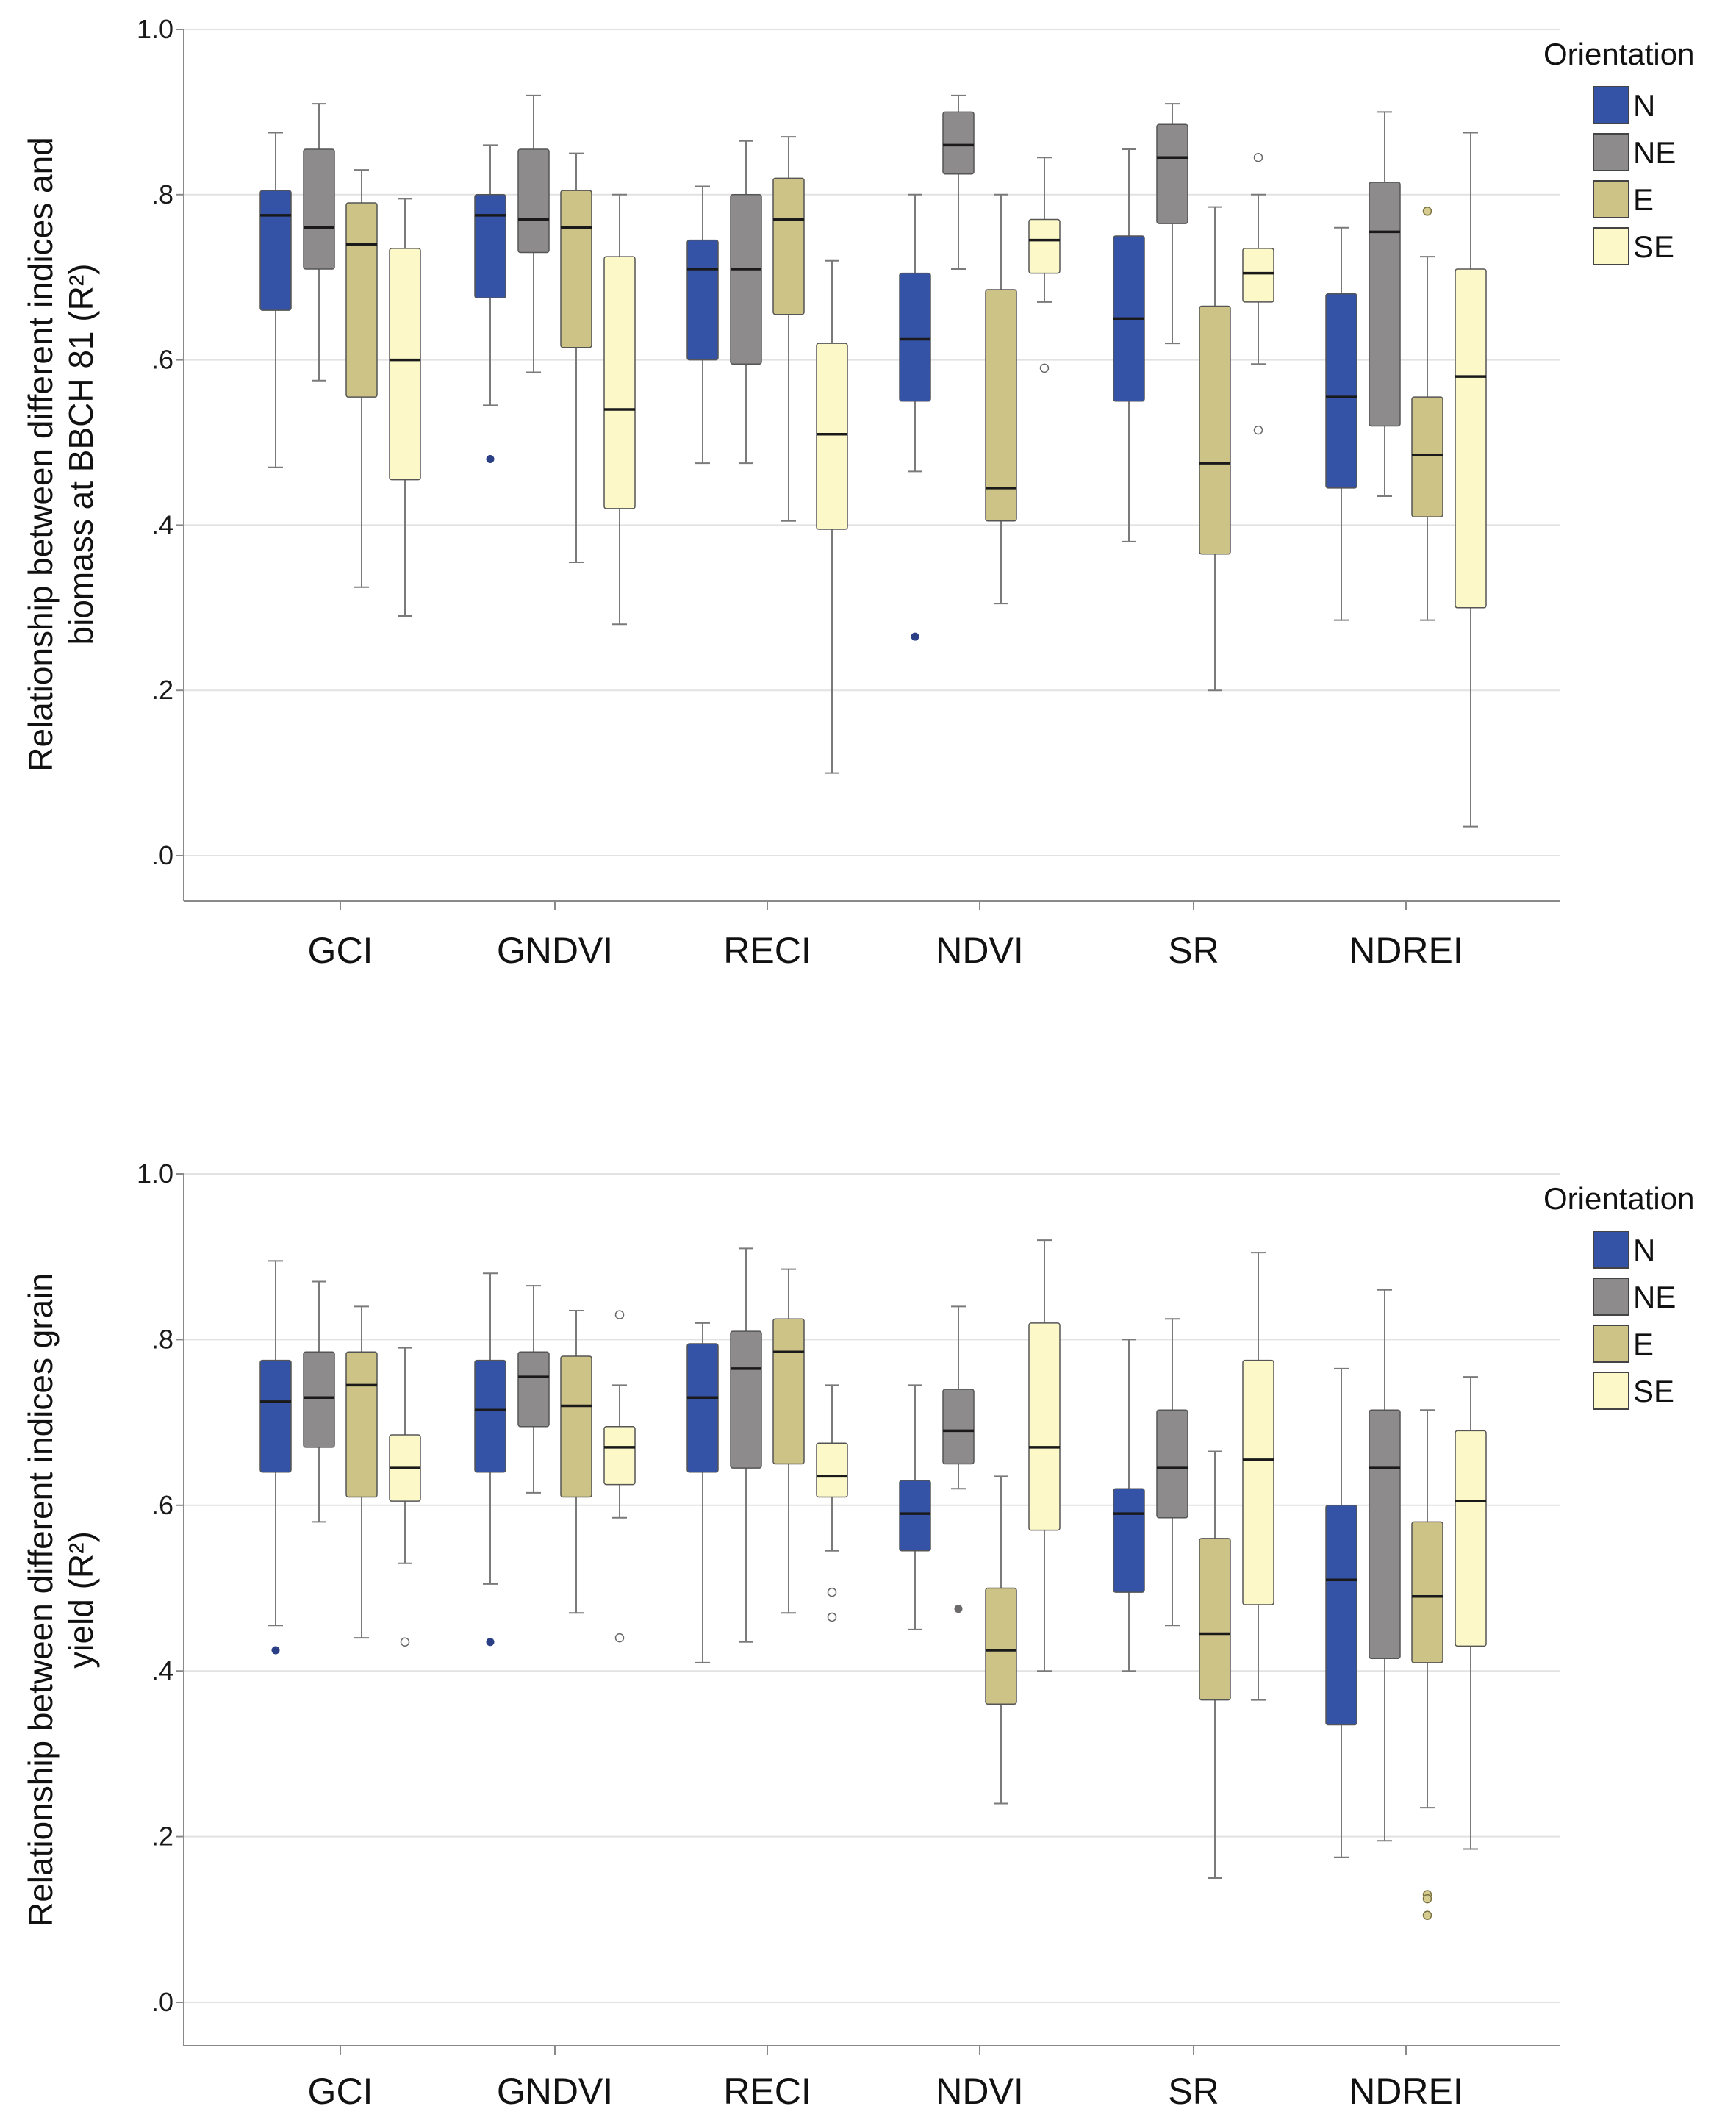 The image size is (1736, 2117). I want to click on legend: Orientation N NE E SE, so click(1618, 151).